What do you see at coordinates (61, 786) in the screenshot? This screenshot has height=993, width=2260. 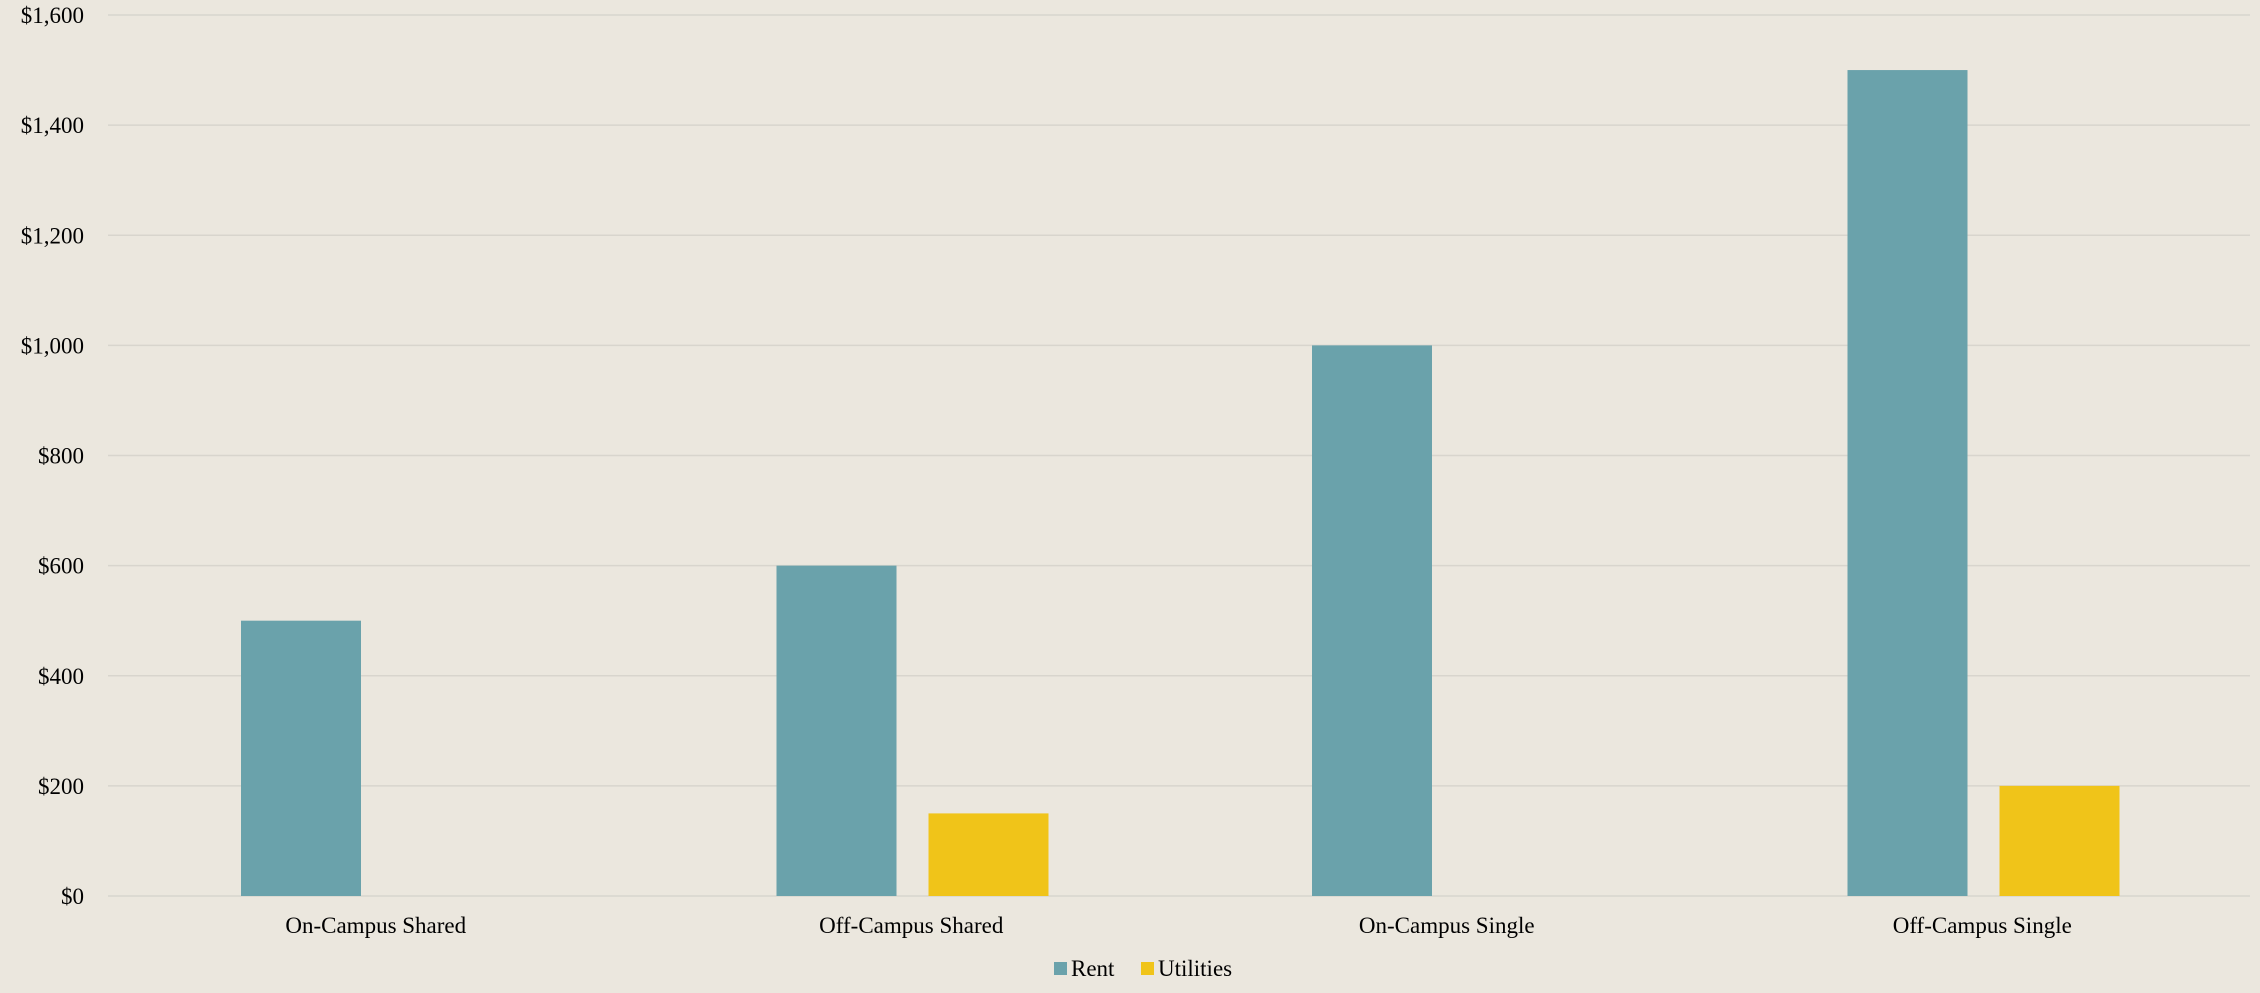 I see `y-tick-label: $200` at bounding box center [61, 786].